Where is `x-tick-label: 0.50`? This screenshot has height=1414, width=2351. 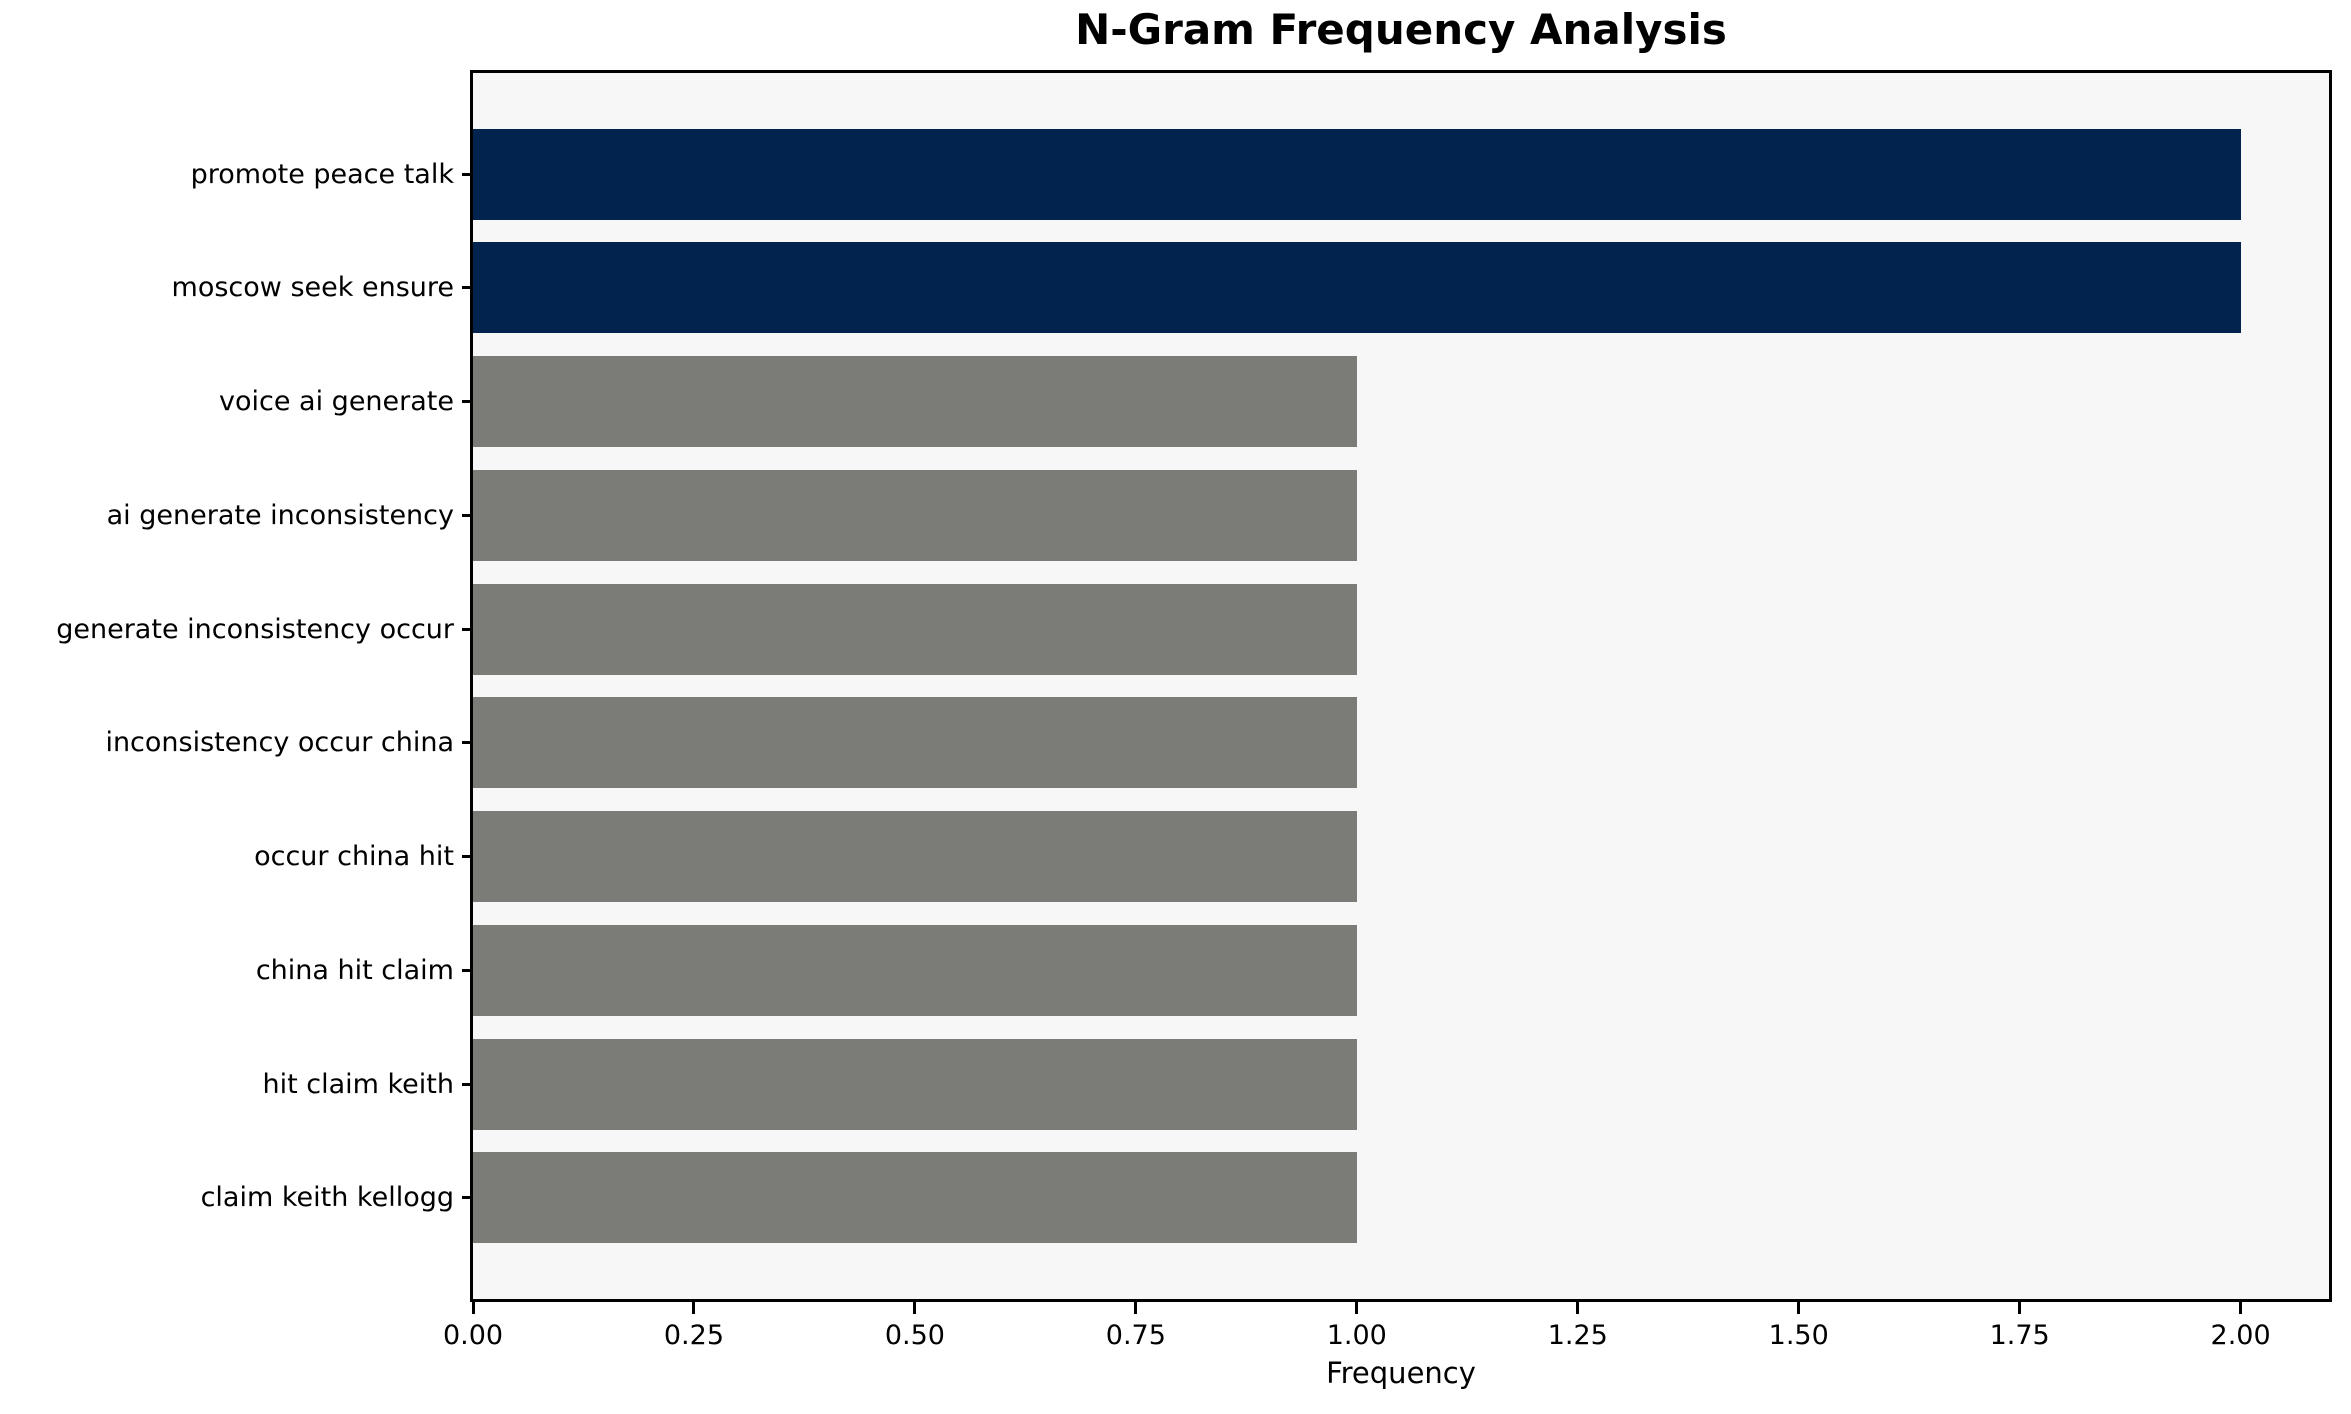
x-tick-label: 0.50 is located at coordinates (914, 1335).